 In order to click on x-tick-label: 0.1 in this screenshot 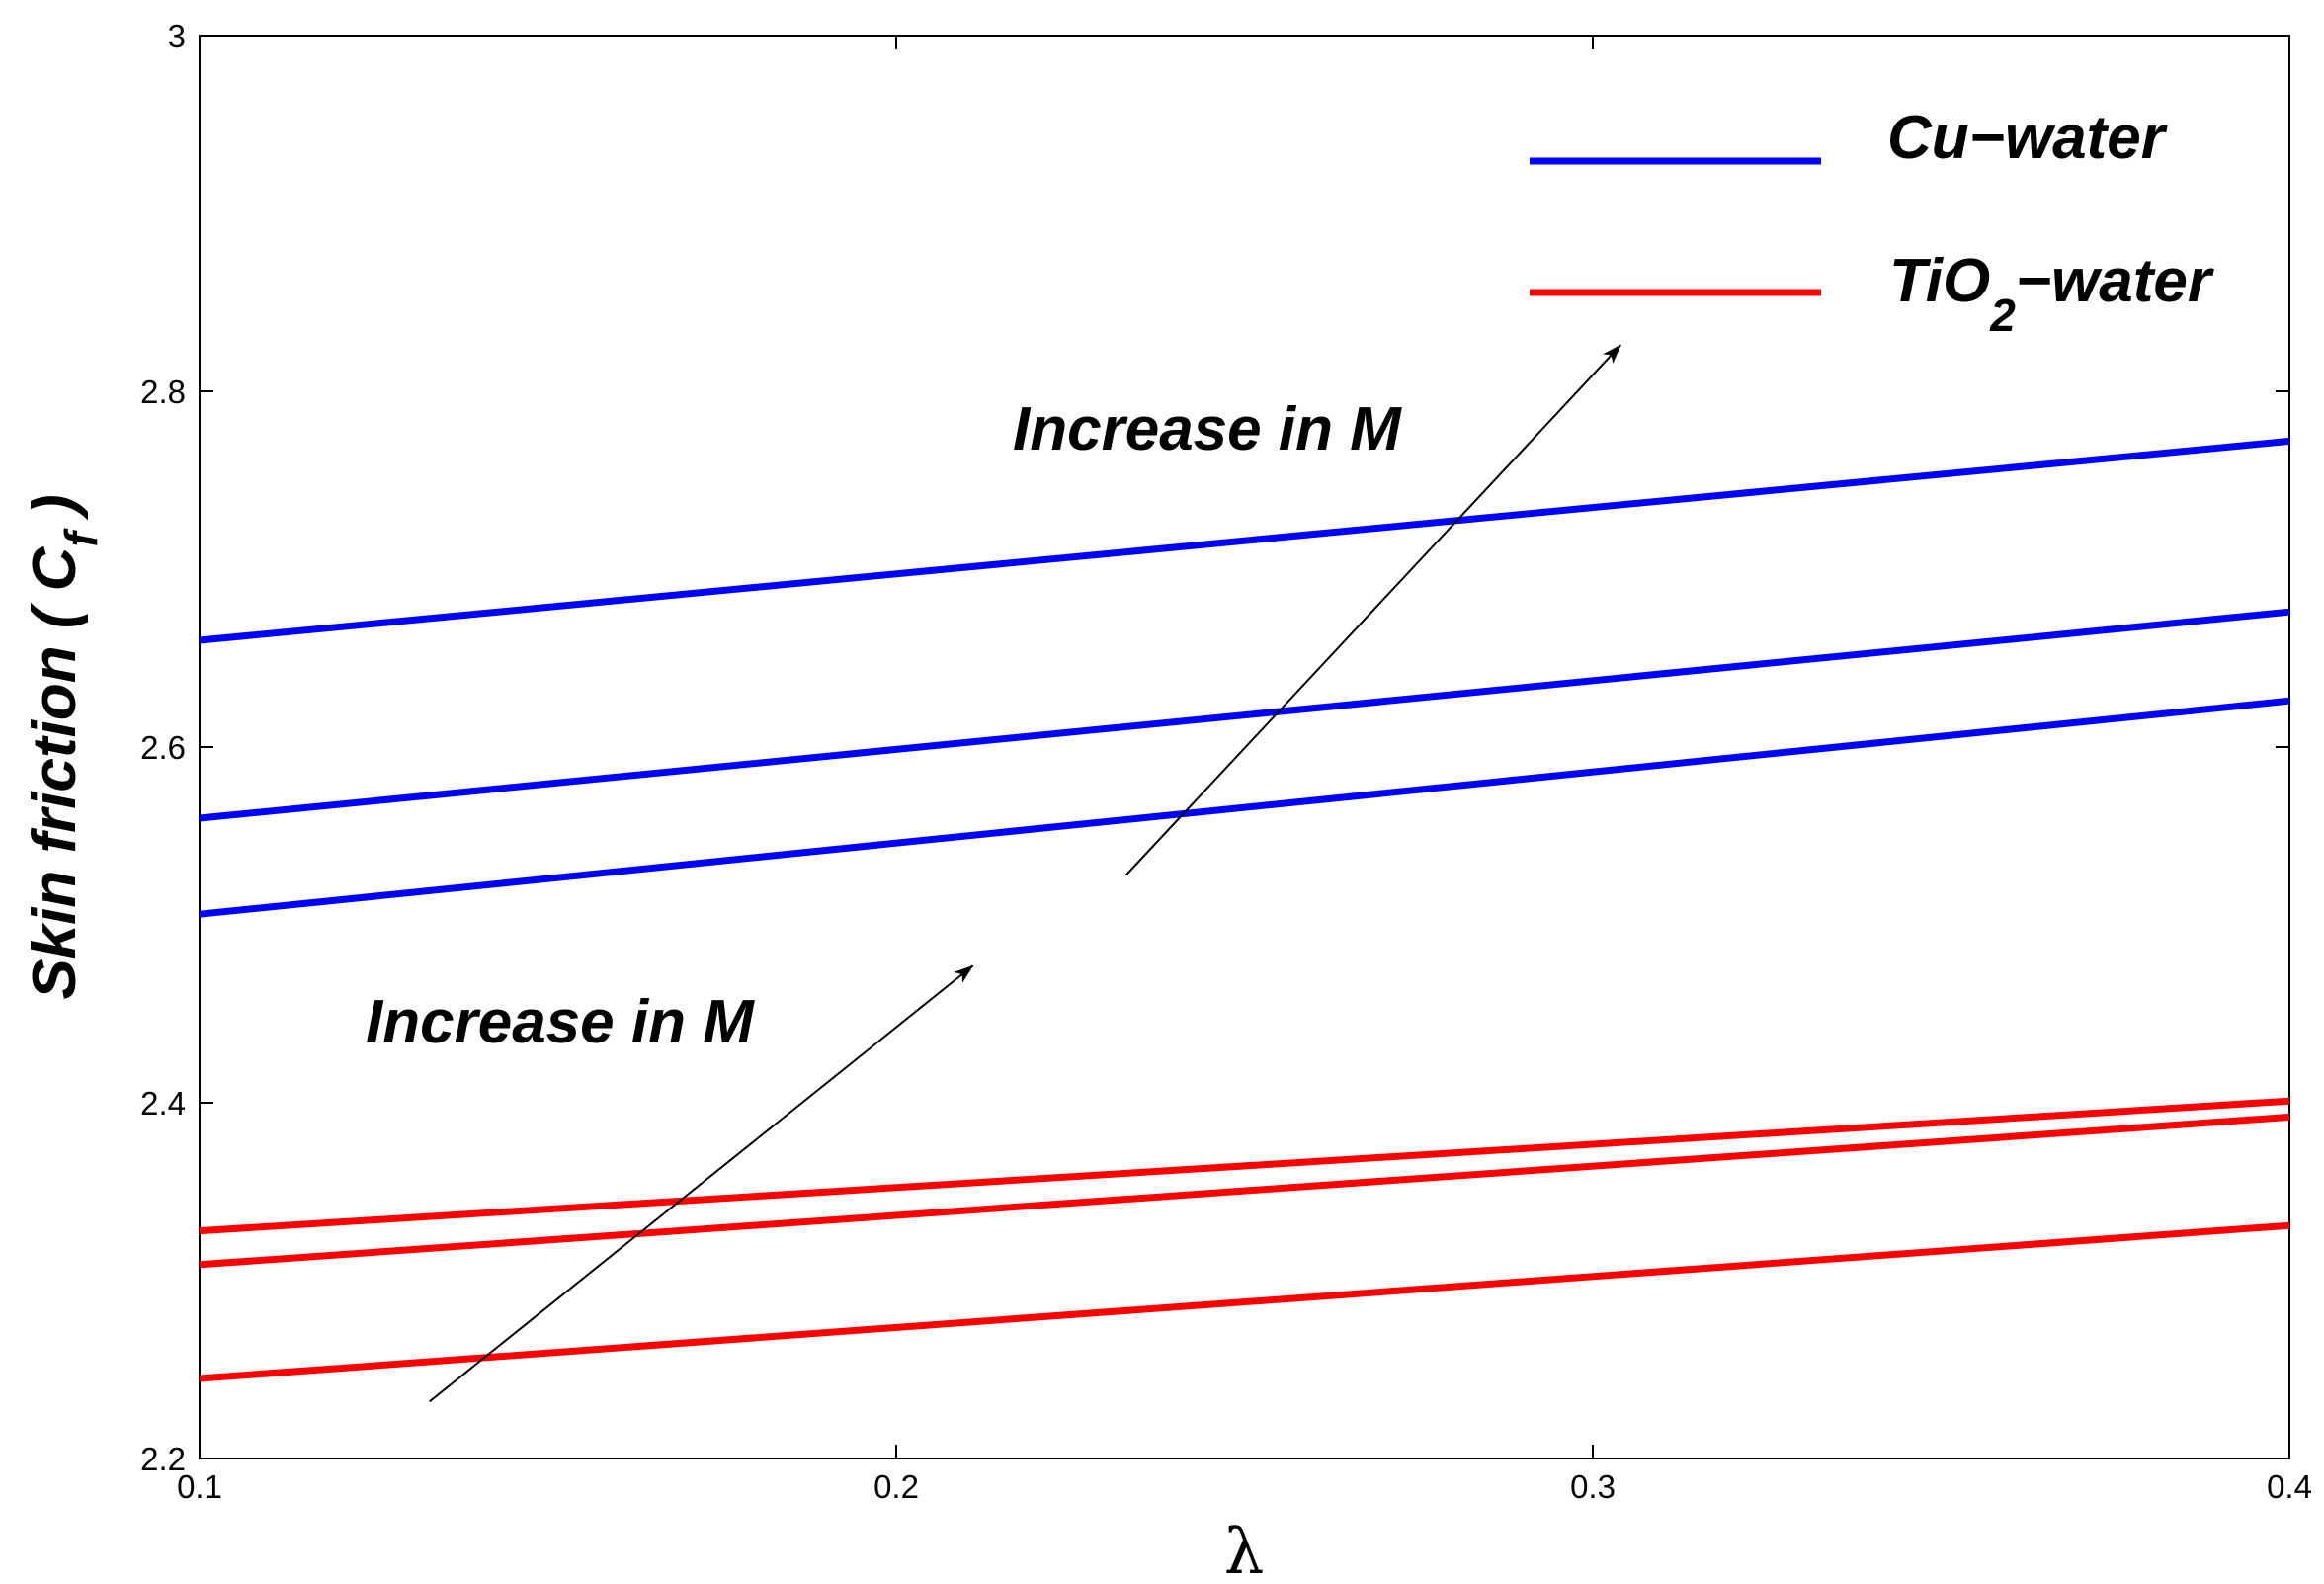, I will do `click(199, 1486)`.